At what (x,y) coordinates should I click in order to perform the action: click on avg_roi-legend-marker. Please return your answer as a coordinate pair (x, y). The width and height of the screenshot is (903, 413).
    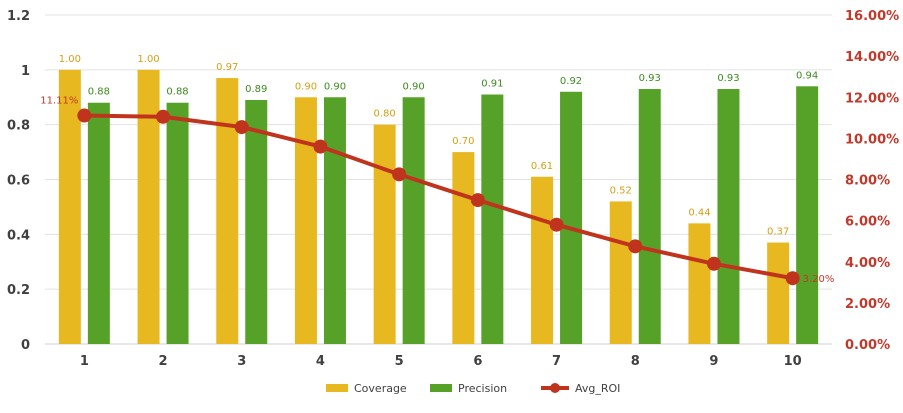
    Looking at the image, I should click on (555, 388).